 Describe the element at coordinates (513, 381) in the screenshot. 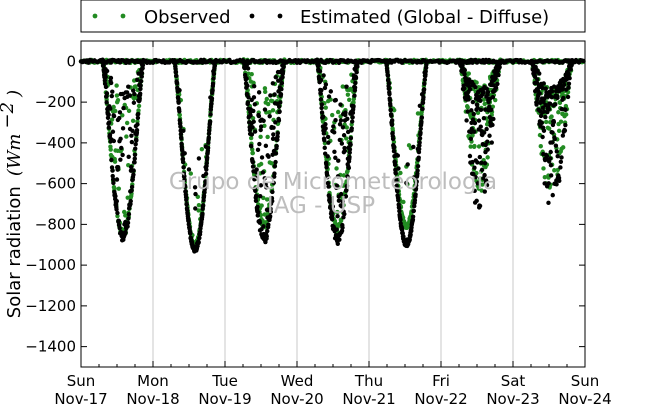

I see `x-tick-label-day: Sat` at that location.